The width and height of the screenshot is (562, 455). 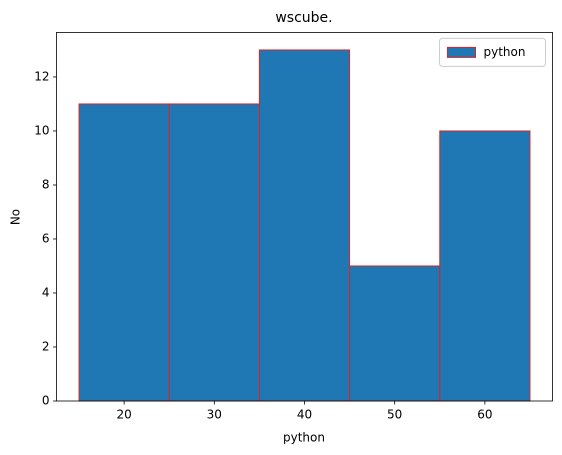 I want to click on y-tick-label: 4, so click(x=46, y=292).